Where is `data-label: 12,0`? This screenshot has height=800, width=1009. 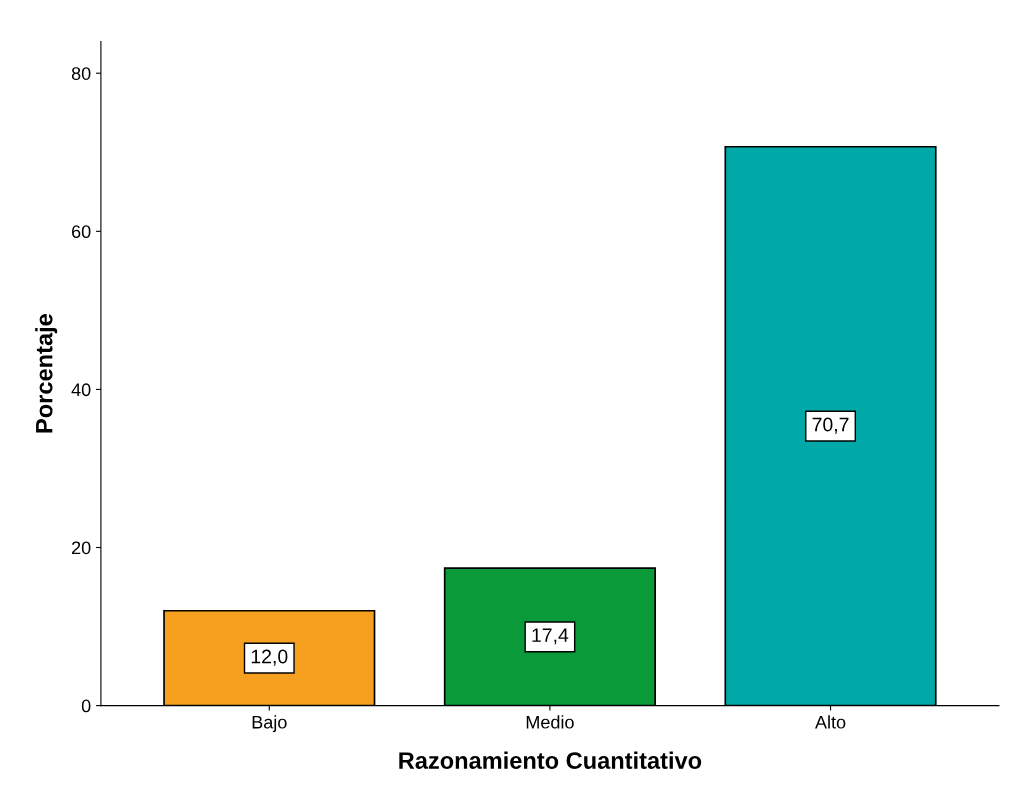 data-label: 12,0 is located at coordinates (269, 657).